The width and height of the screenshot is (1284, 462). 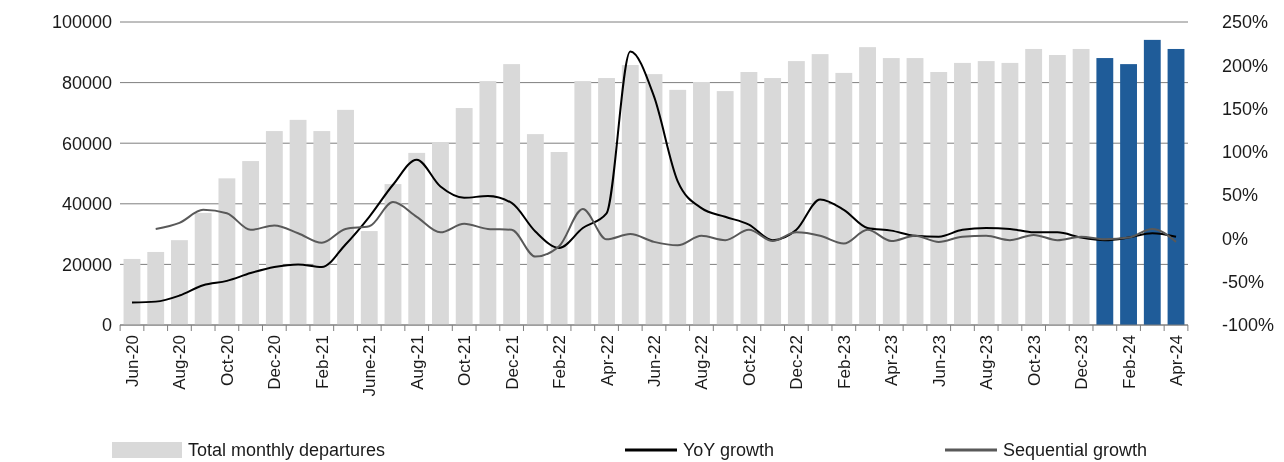 I want to click on x-tick-label: Aug-23, so click(x=987, y=362).